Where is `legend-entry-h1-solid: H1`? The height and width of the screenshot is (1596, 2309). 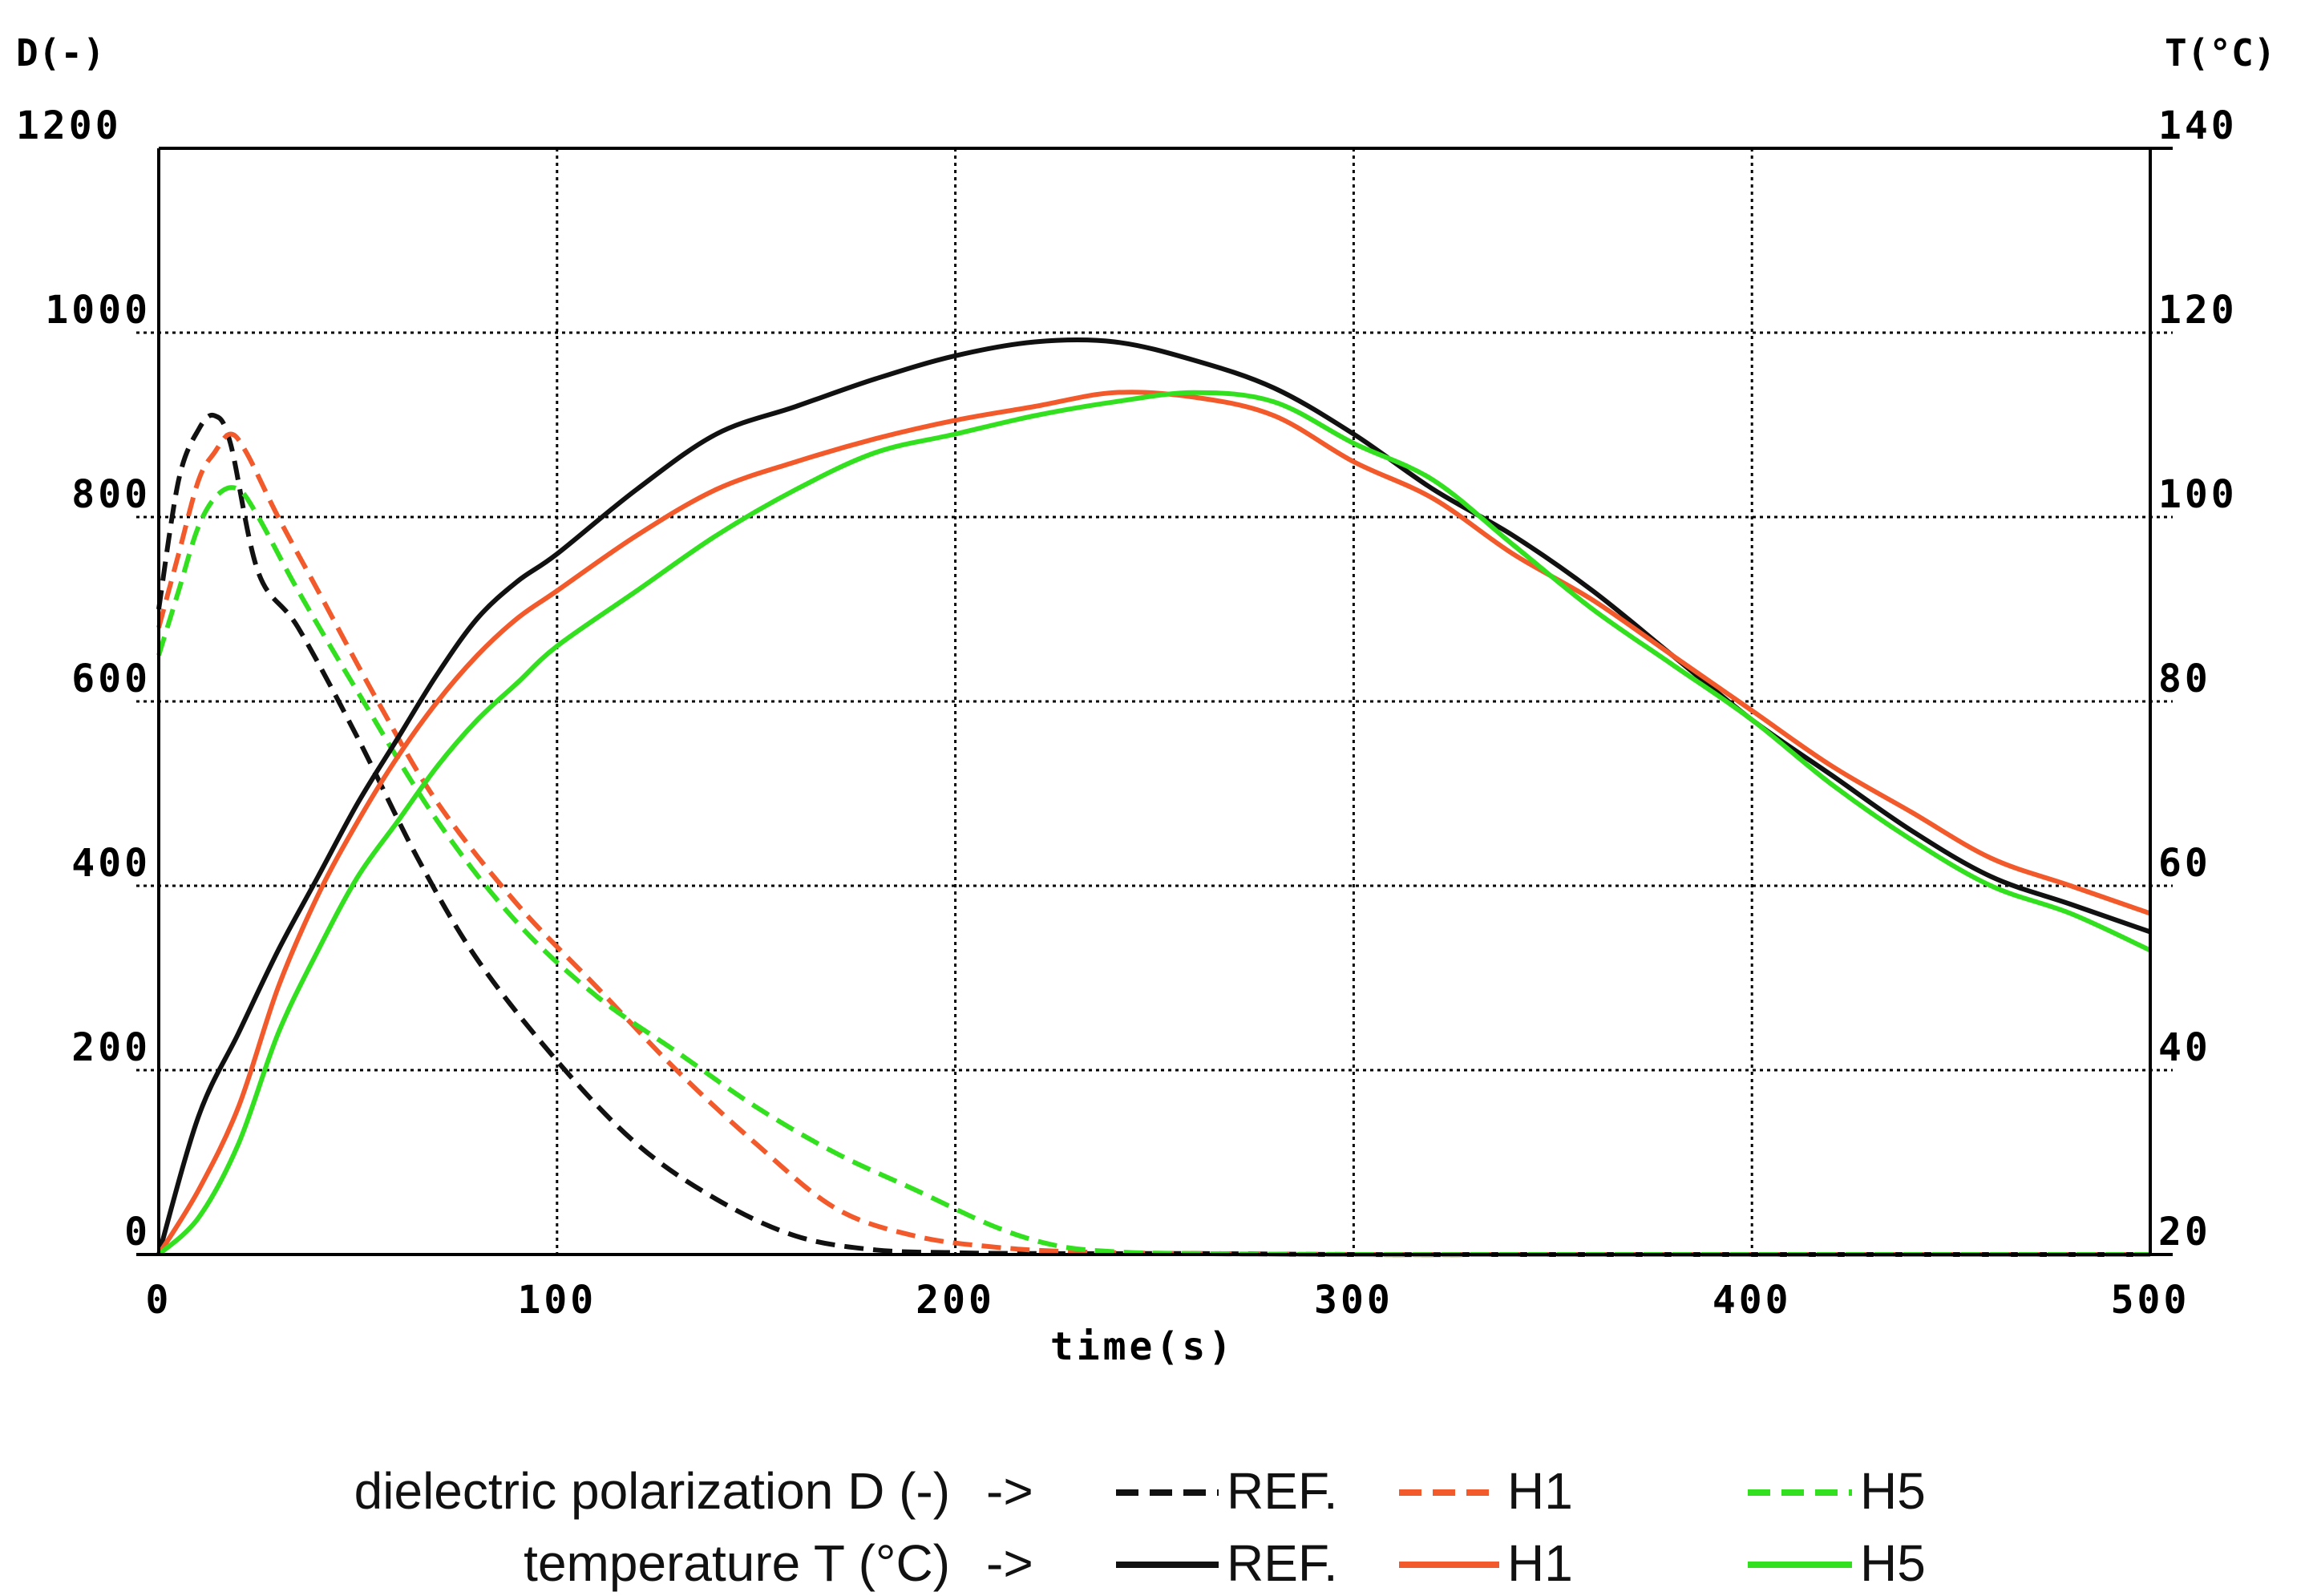 legend-entry-h1-solid: H1 is located at coordinates (1540, 1563).